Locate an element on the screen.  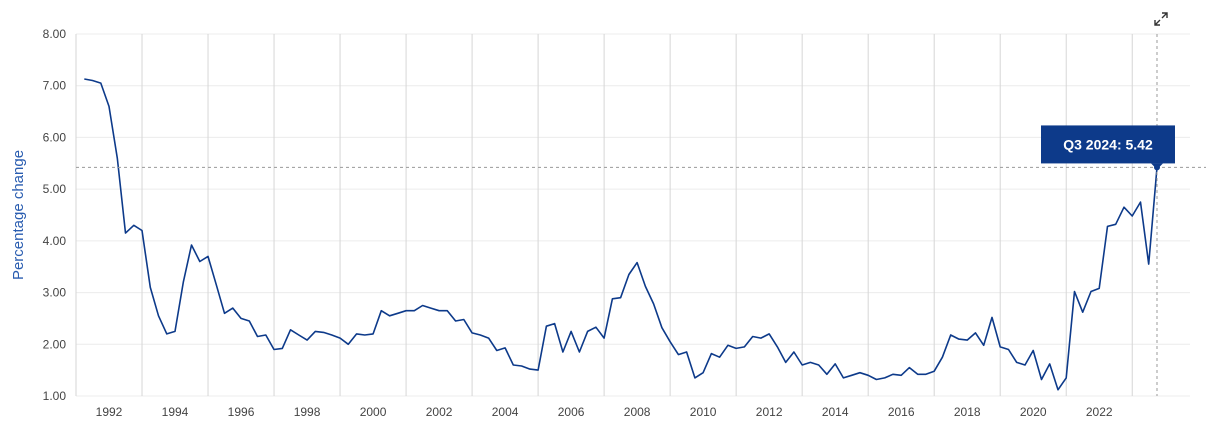
y-tick-label: 8.00 is located at coordinates (55, 34).